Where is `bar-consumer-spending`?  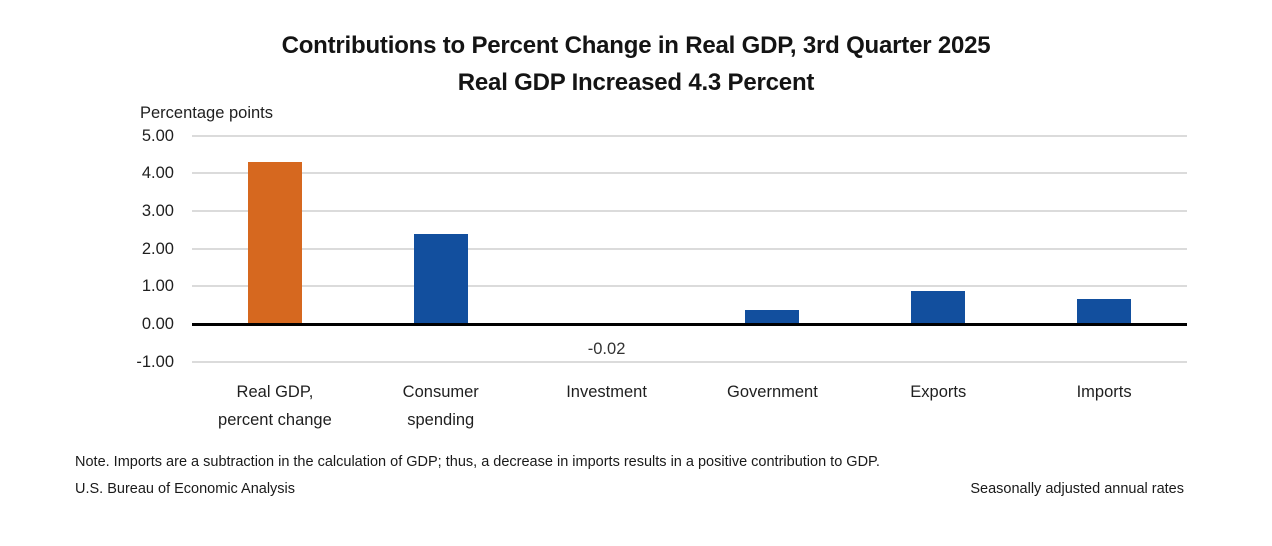 bar-consumer-spending is located at coordinates (440, 278).